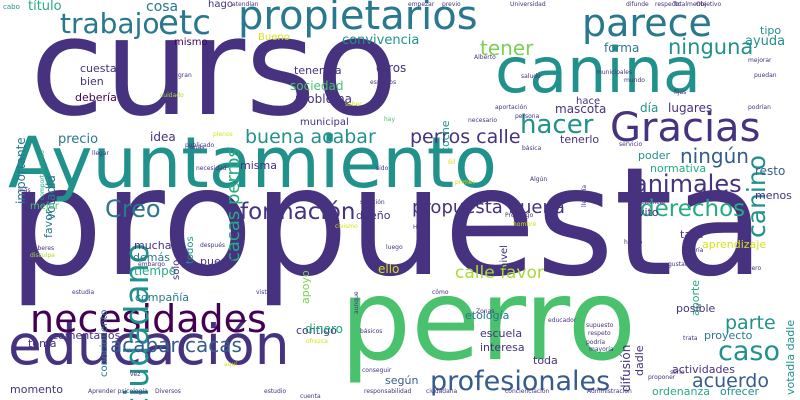  I want to click on word-calle-favor: calle favor, so click(499, 273).